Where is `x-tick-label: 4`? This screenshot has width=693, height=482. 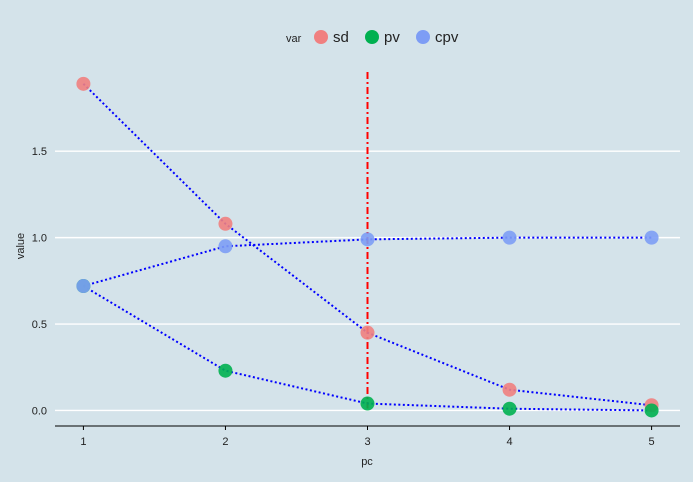 x-tick-label: 4 is located at coordinates (509, 442).